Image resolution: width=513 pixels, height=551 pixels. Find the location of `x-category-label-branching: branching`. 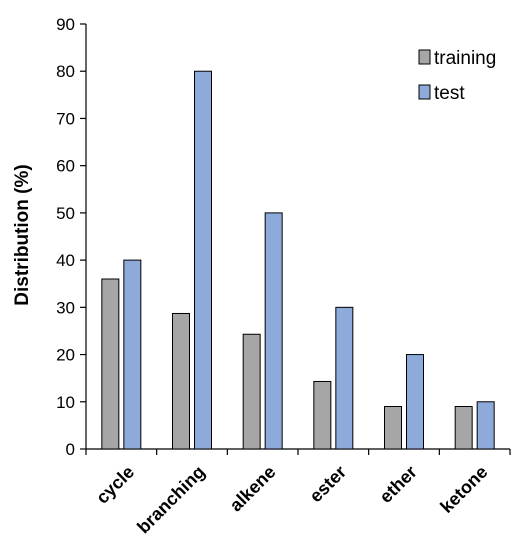

x-category-label-branching: branching is located at coordinates (171, 500).